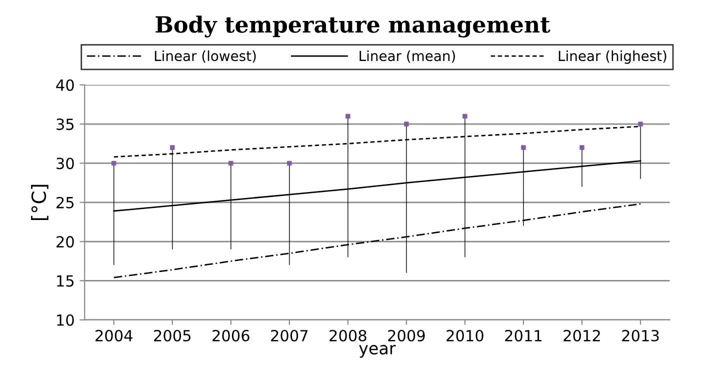 The image size is (705, 379). Describe the element at coordinates (582, 336) in the screenshot. I see `x-tick-label: 2012` at that location.